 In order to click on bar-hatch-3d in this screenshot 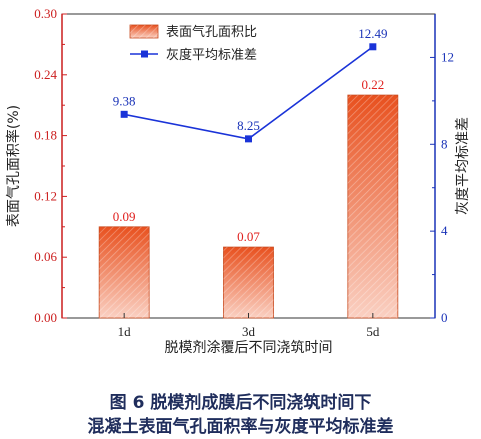, I will do `click(248, 282)`.